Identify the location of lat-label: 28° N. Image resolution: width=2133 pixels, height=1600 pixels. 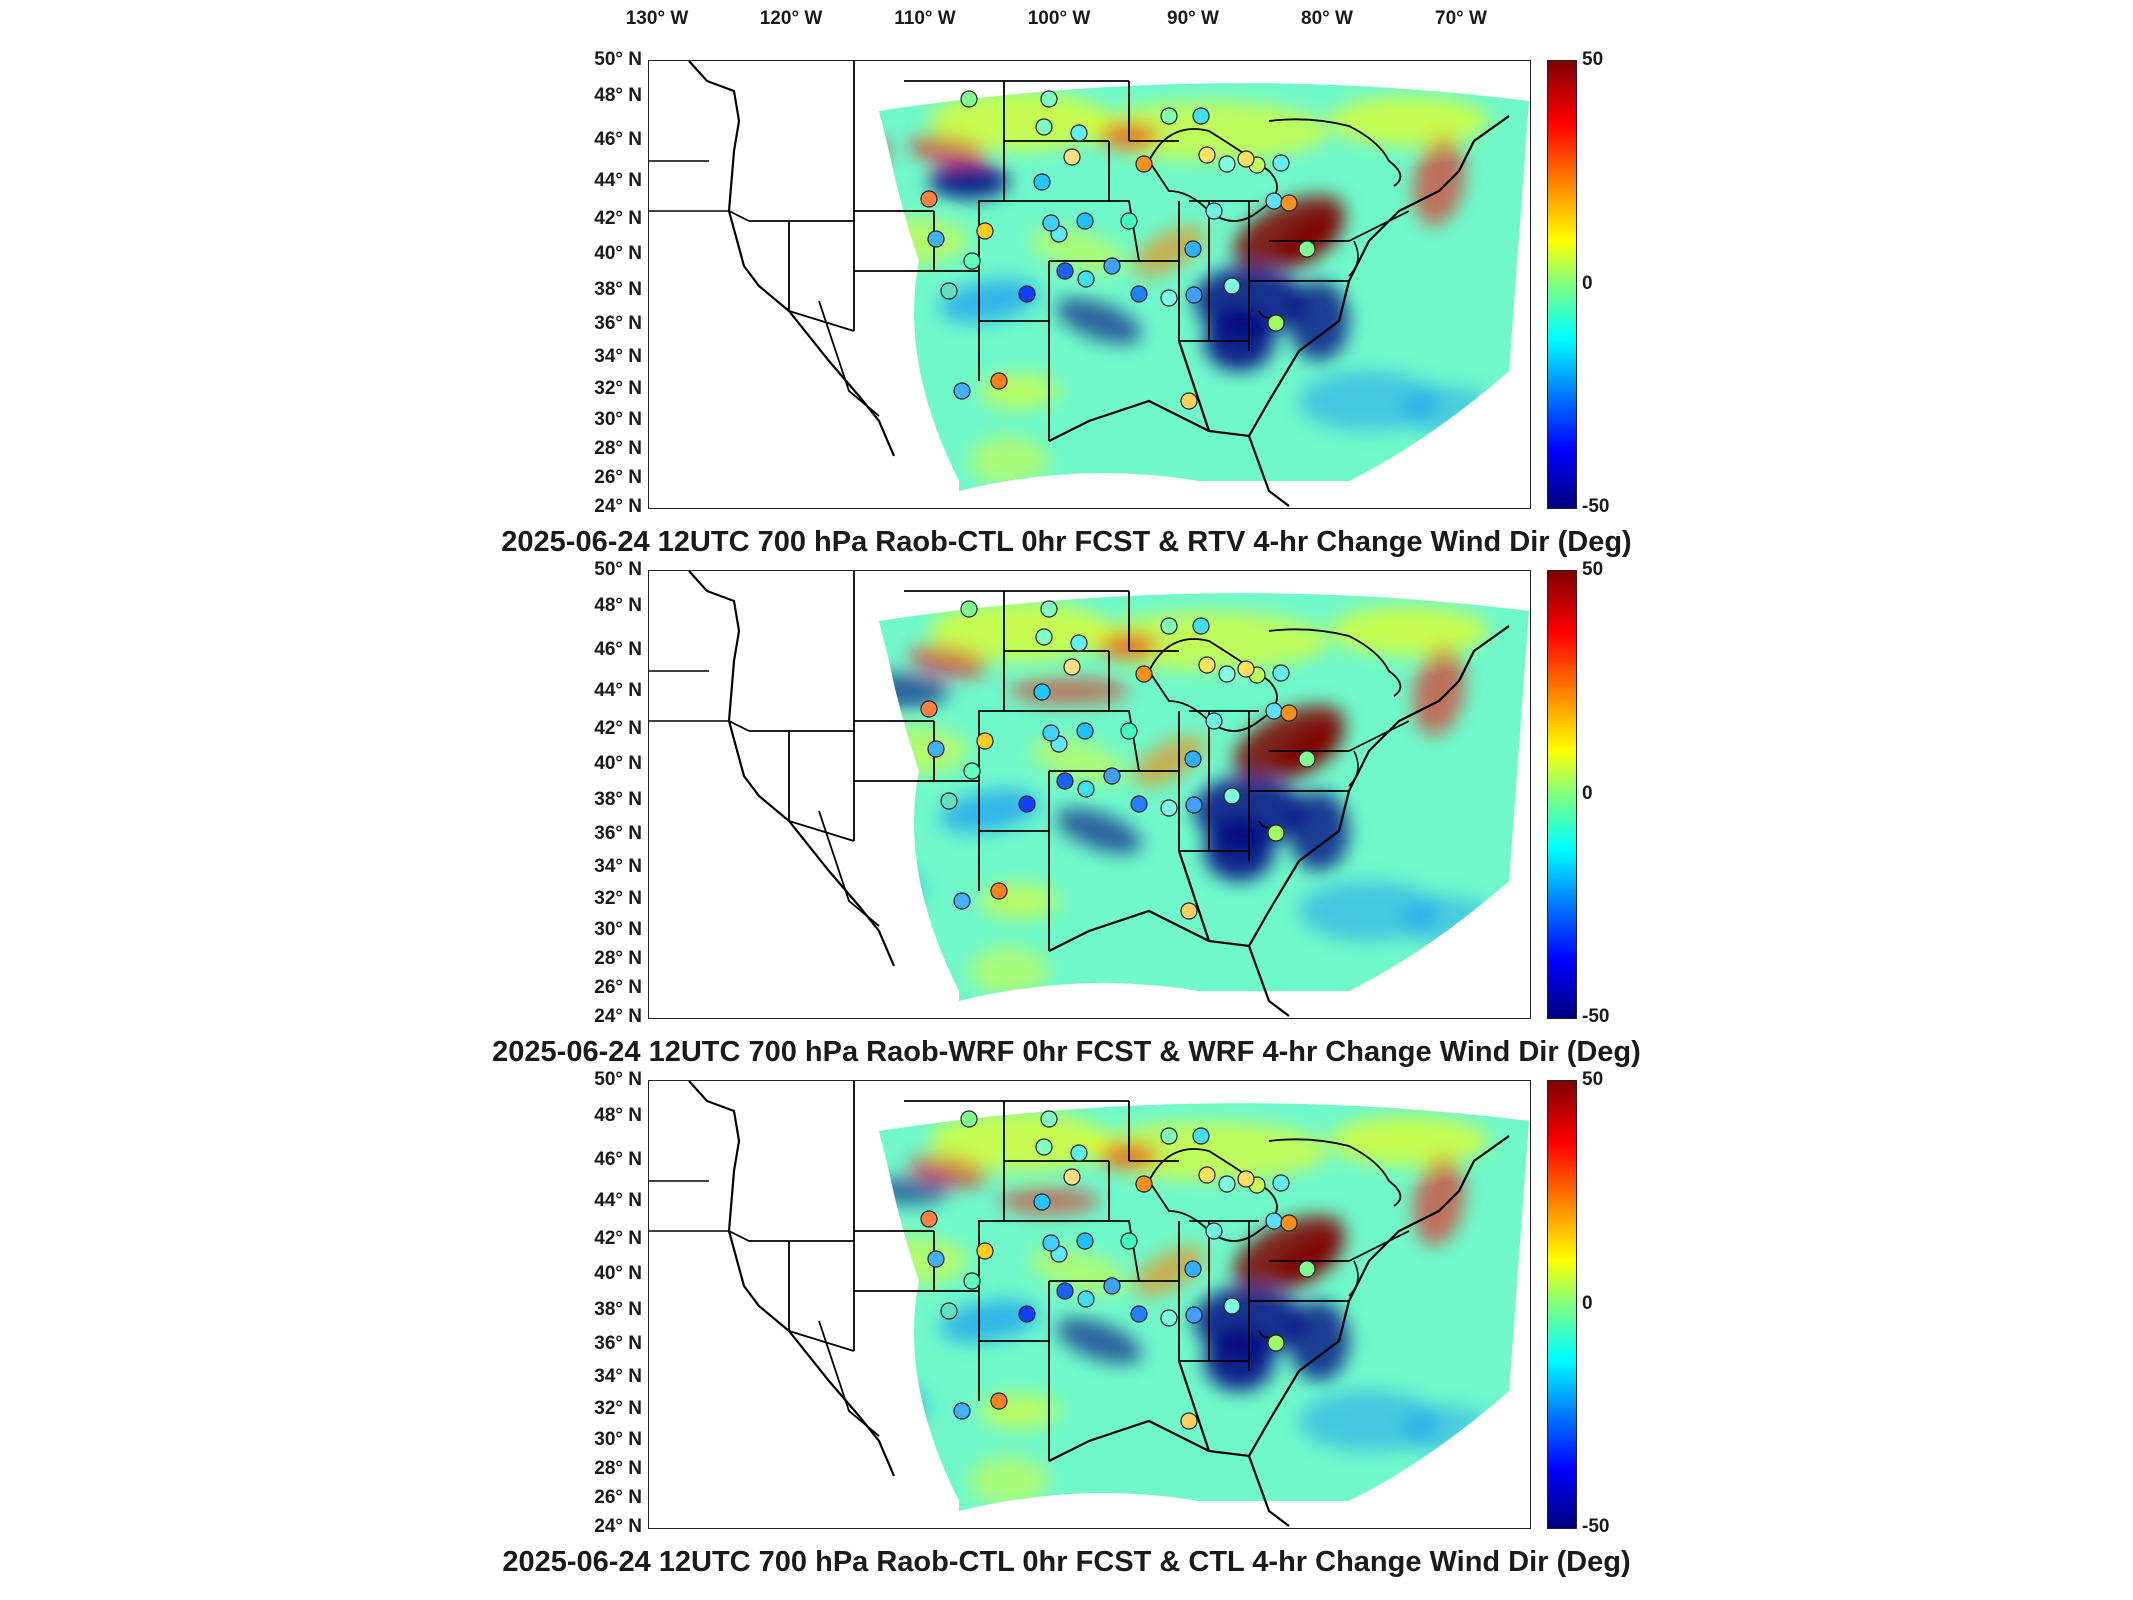
(618, 958).